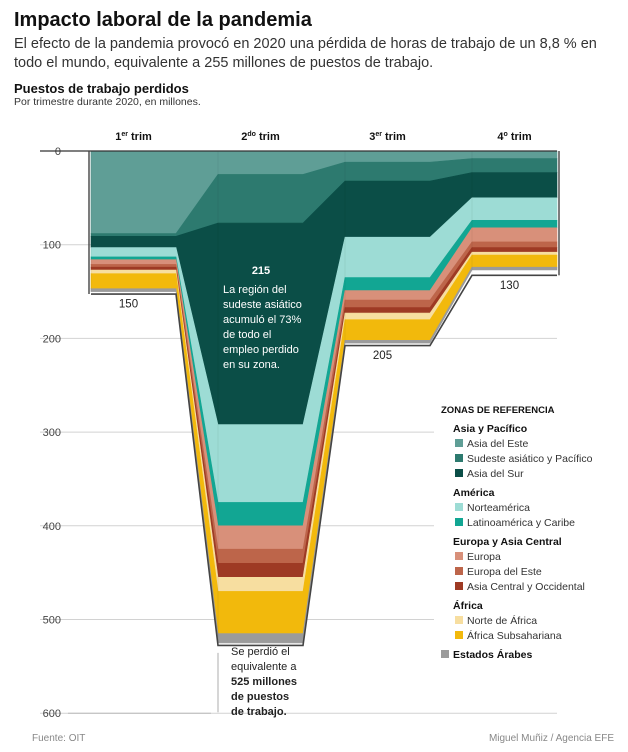 The width and height of the screenshot is (628, 752). I want to click on annotation-asia-sur-line: en su zona., so click(251, 365).